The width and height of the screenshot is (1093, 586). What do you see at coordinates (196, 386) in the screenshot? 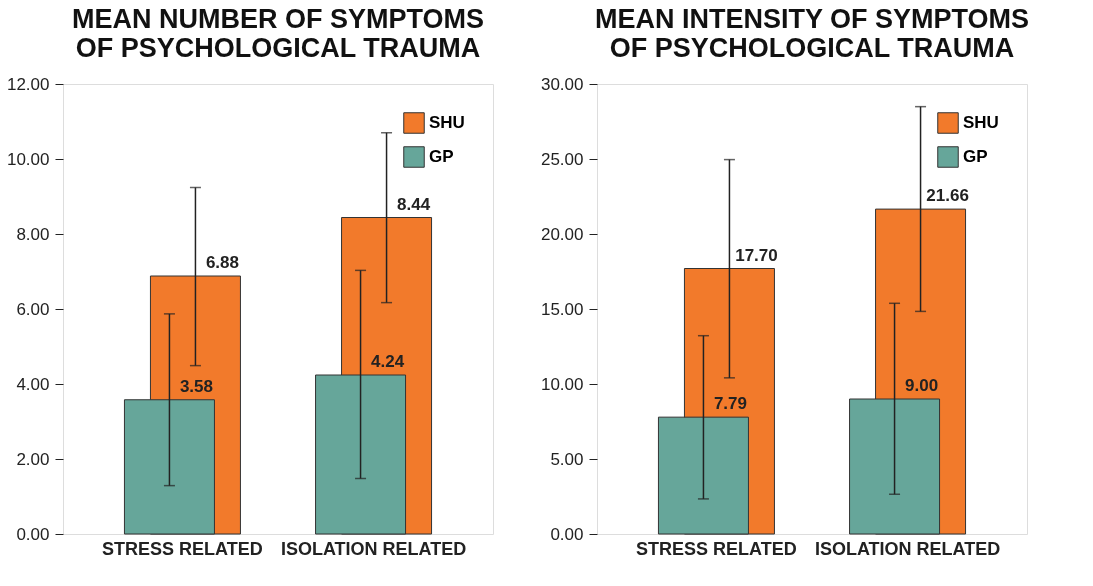
I see `data-label: 3.58` at bounding box center [196, 386].